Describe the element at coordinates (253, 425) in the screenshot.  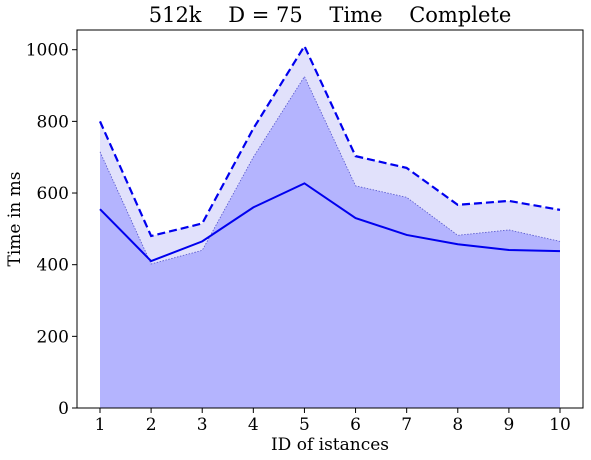
I see `x-tick-label: 4` at that location.